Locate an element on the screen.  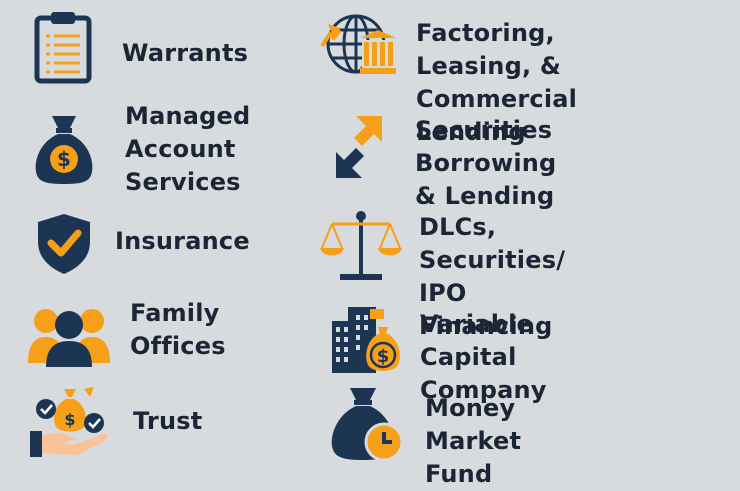
hand-money-icon: $ is located at coordinates (69, 422).